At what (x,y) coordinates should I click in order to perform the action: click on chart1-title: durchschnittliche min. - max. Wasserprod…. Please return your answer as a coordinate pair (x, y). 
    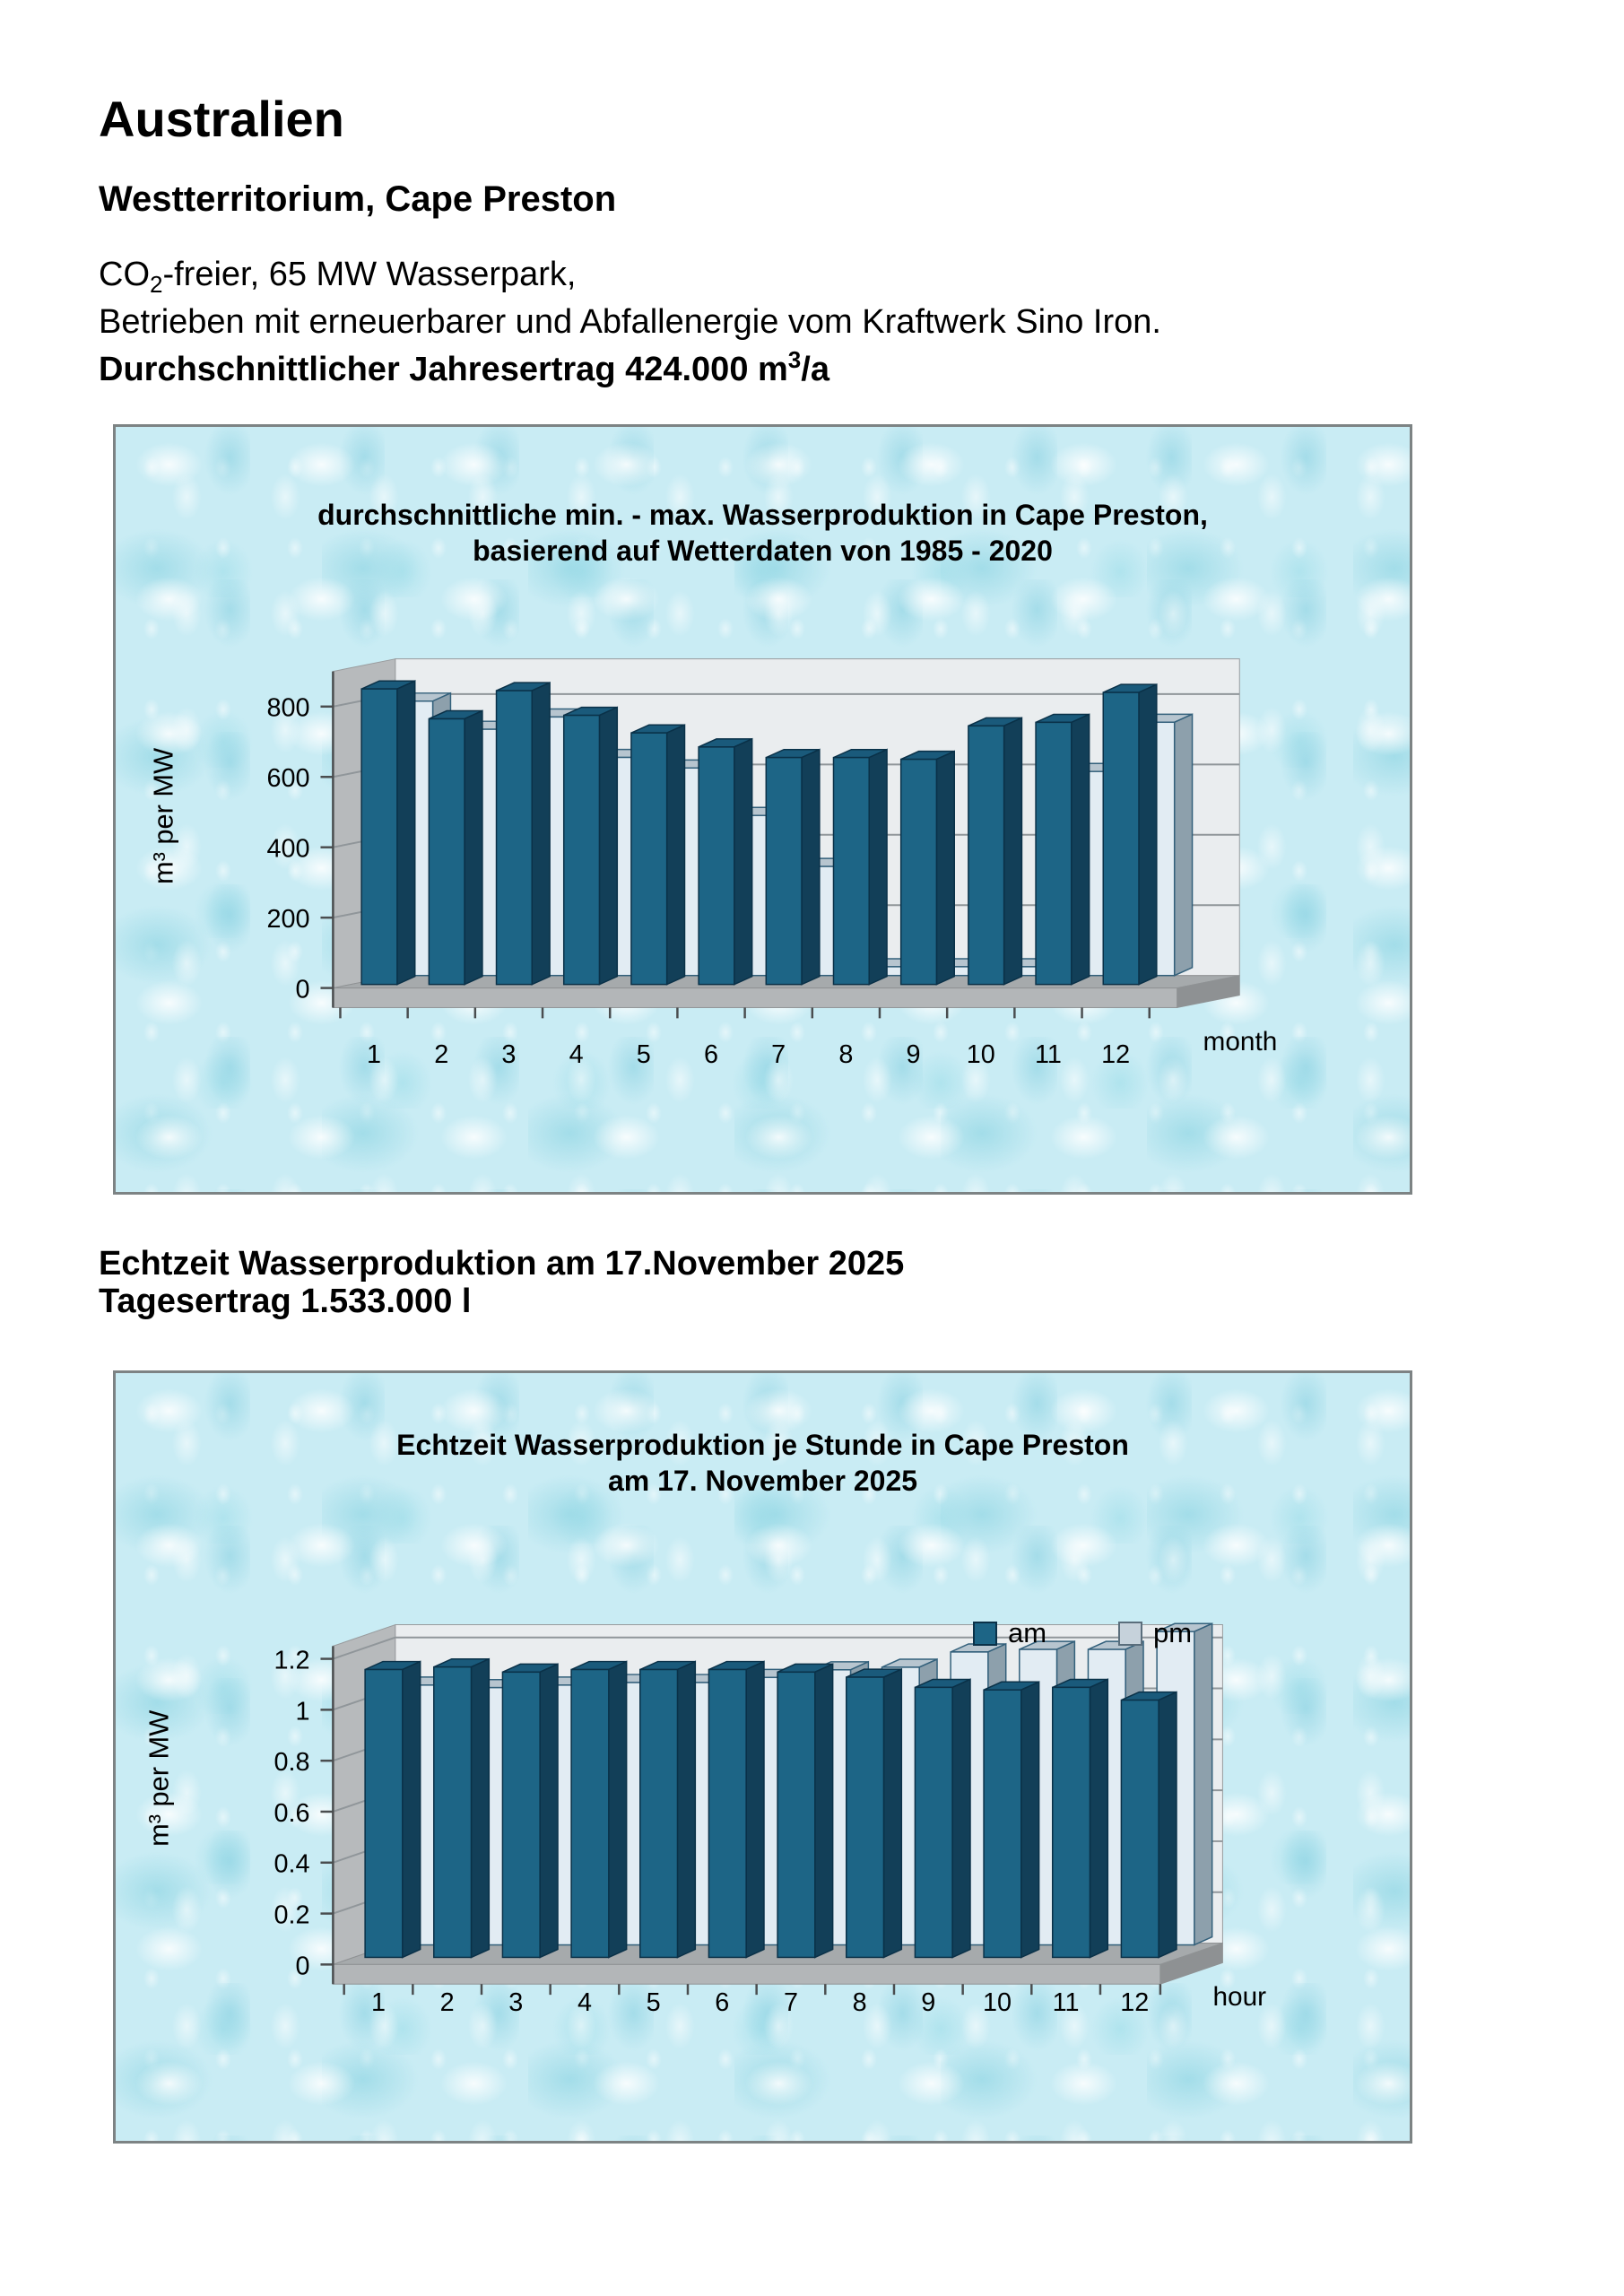
    Looking at the image, I should click on (763, 533).